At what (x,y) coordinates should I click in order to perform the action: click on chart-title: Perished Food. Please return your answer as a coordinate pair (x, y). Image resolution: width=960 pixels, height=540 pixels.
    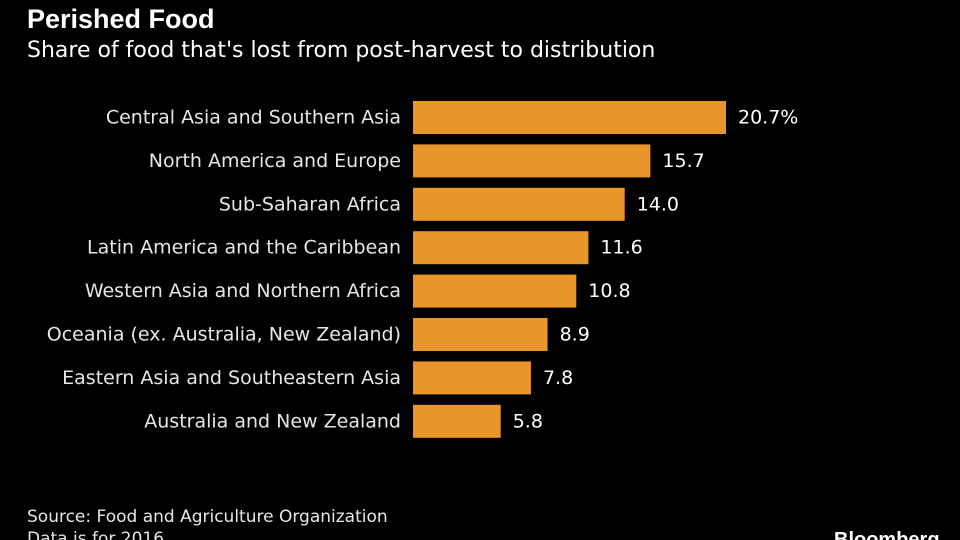
    Looking at the image, I should click on (121, 19).